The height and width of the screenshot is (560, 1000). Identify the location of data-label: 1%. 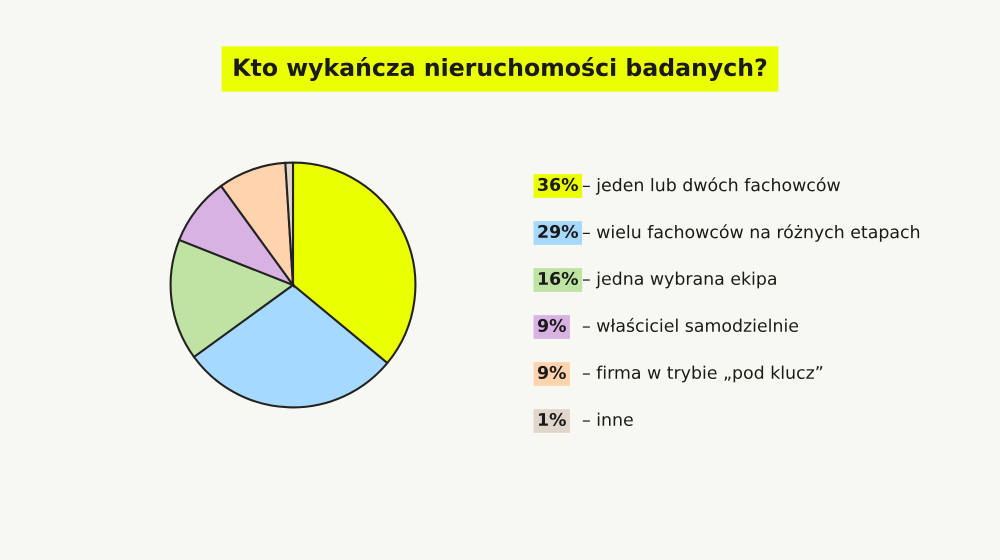
(552, 419).